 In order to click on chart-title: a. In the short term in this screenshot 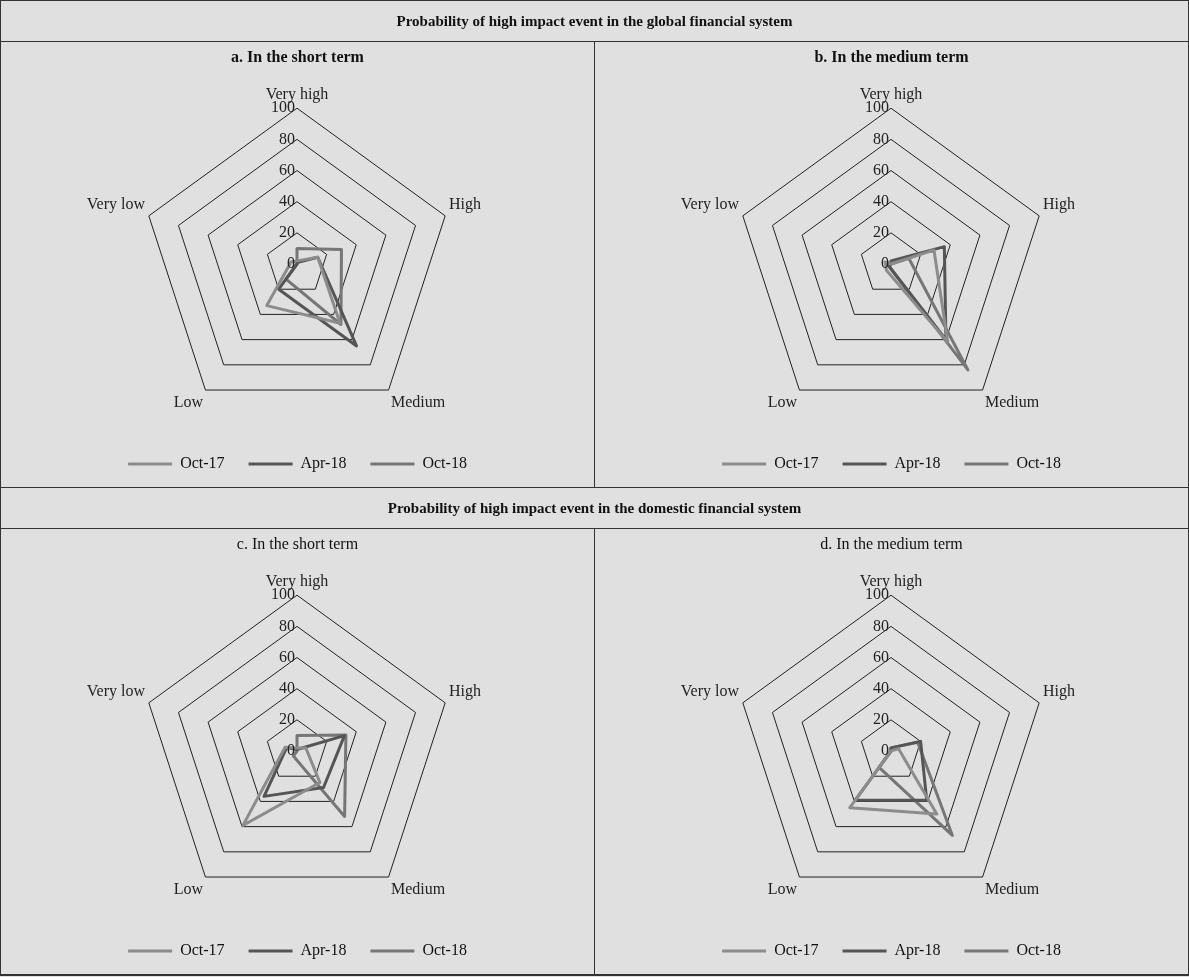, I will do `click(297, 57)`.